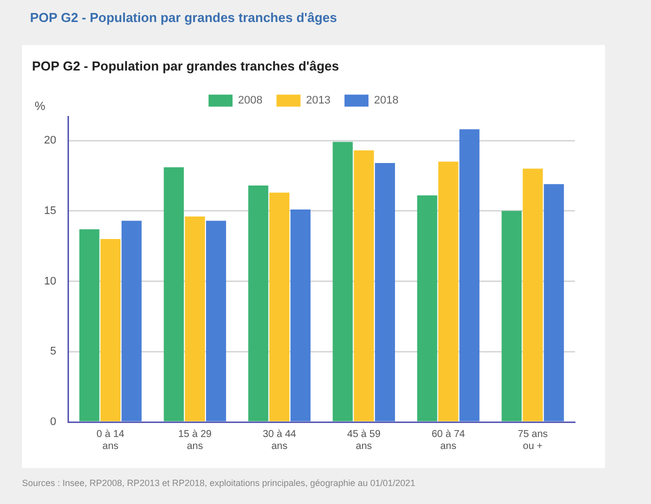 Image resolution: width=651 pixels, height=504 pixels. I want to click on y-tick-label: 10, so click(50, 281).